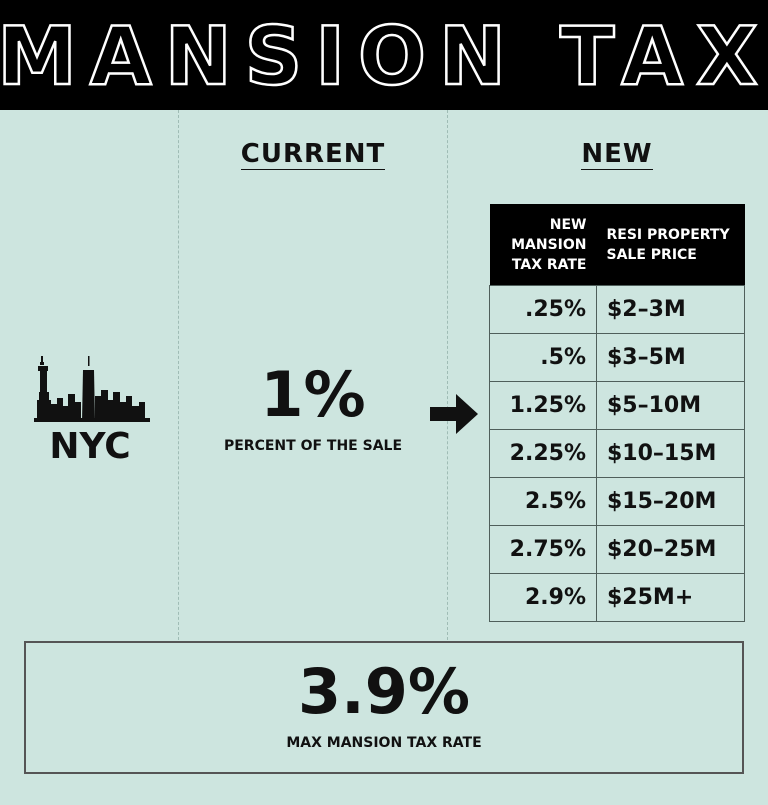 The height and width of the screenshot is (805, 768). Describe the element at coordinates (670, 549) in the screenshot. I see `price-cell: $20–25M` at that location.